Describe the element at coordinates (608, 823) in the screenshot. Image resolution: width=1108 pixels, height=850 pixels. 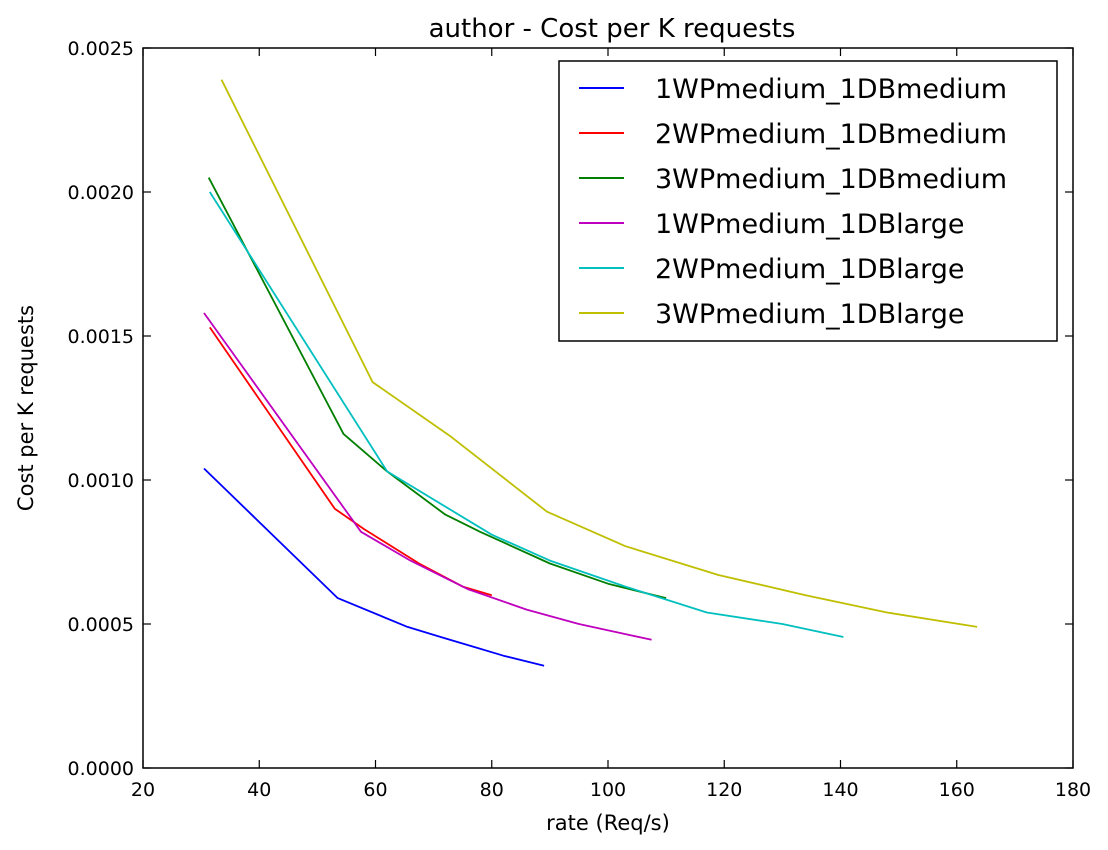
I see `x-axis-label: rate (Req/s)` at that location.